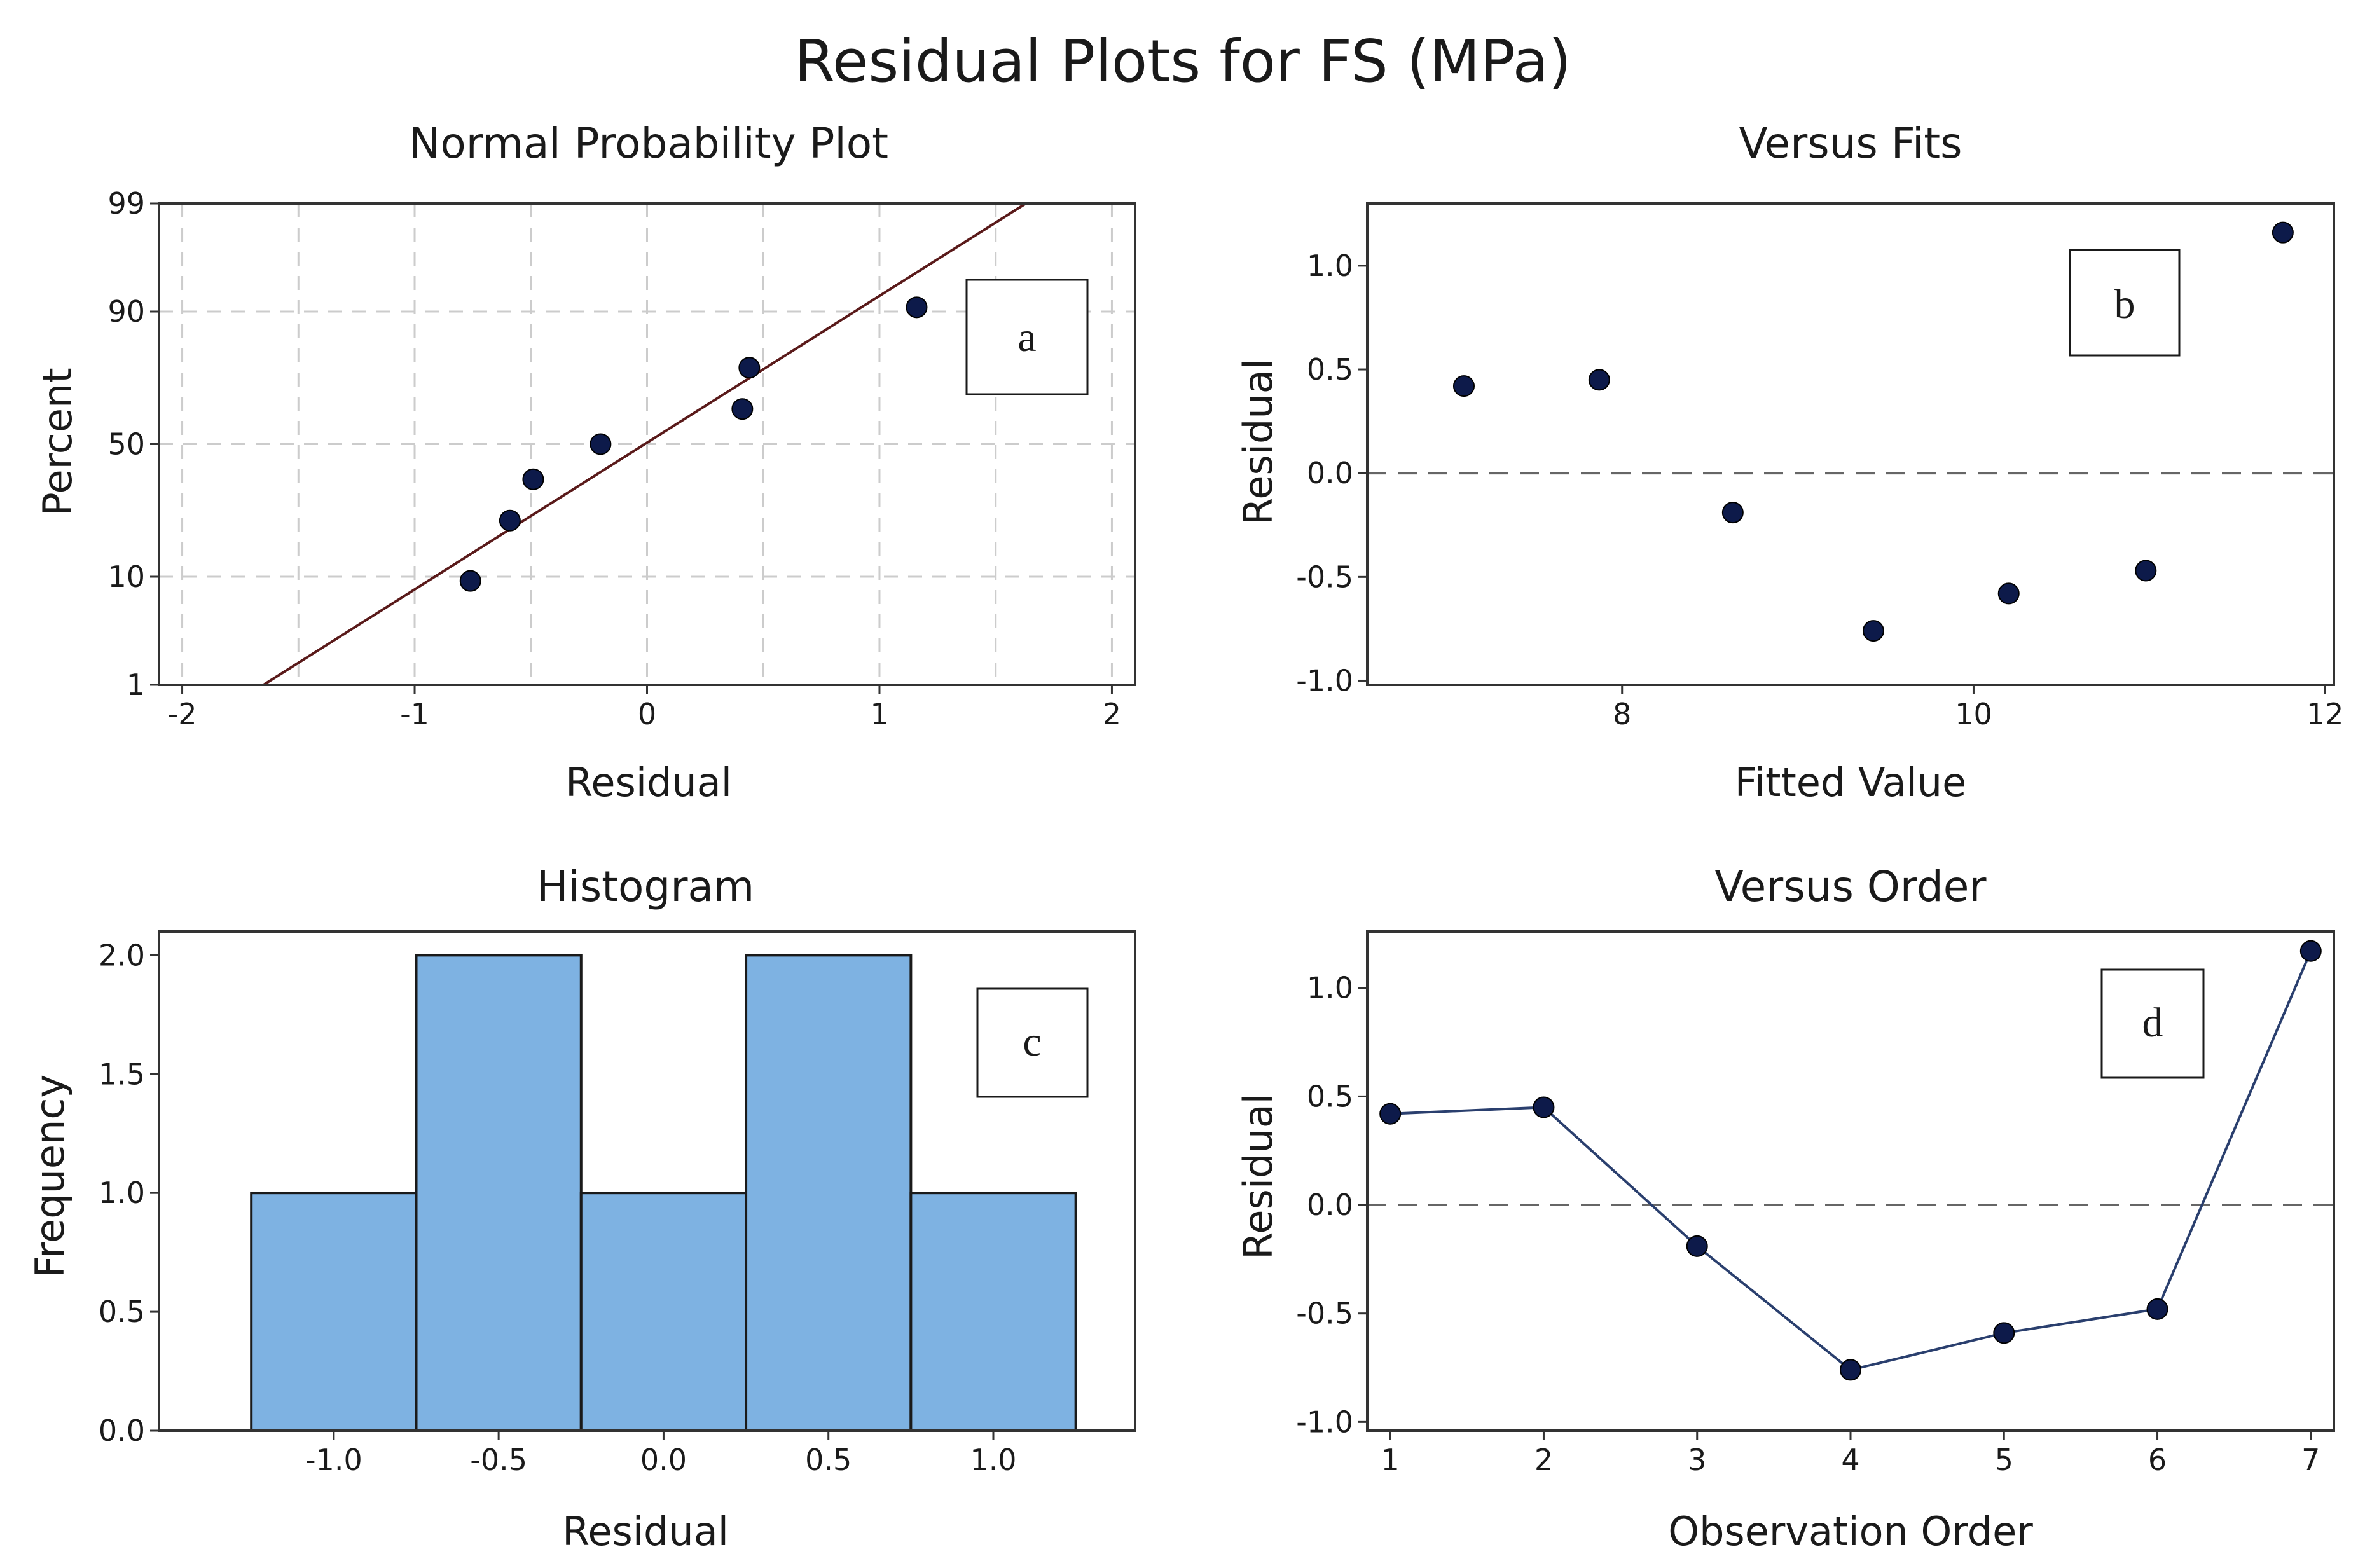 Image resolution: width=2365 pixels, height=1568 pixels. Describe the element at coordinates (645, 886) in the screenshot. I see `panel-title: Histogram` at that location.